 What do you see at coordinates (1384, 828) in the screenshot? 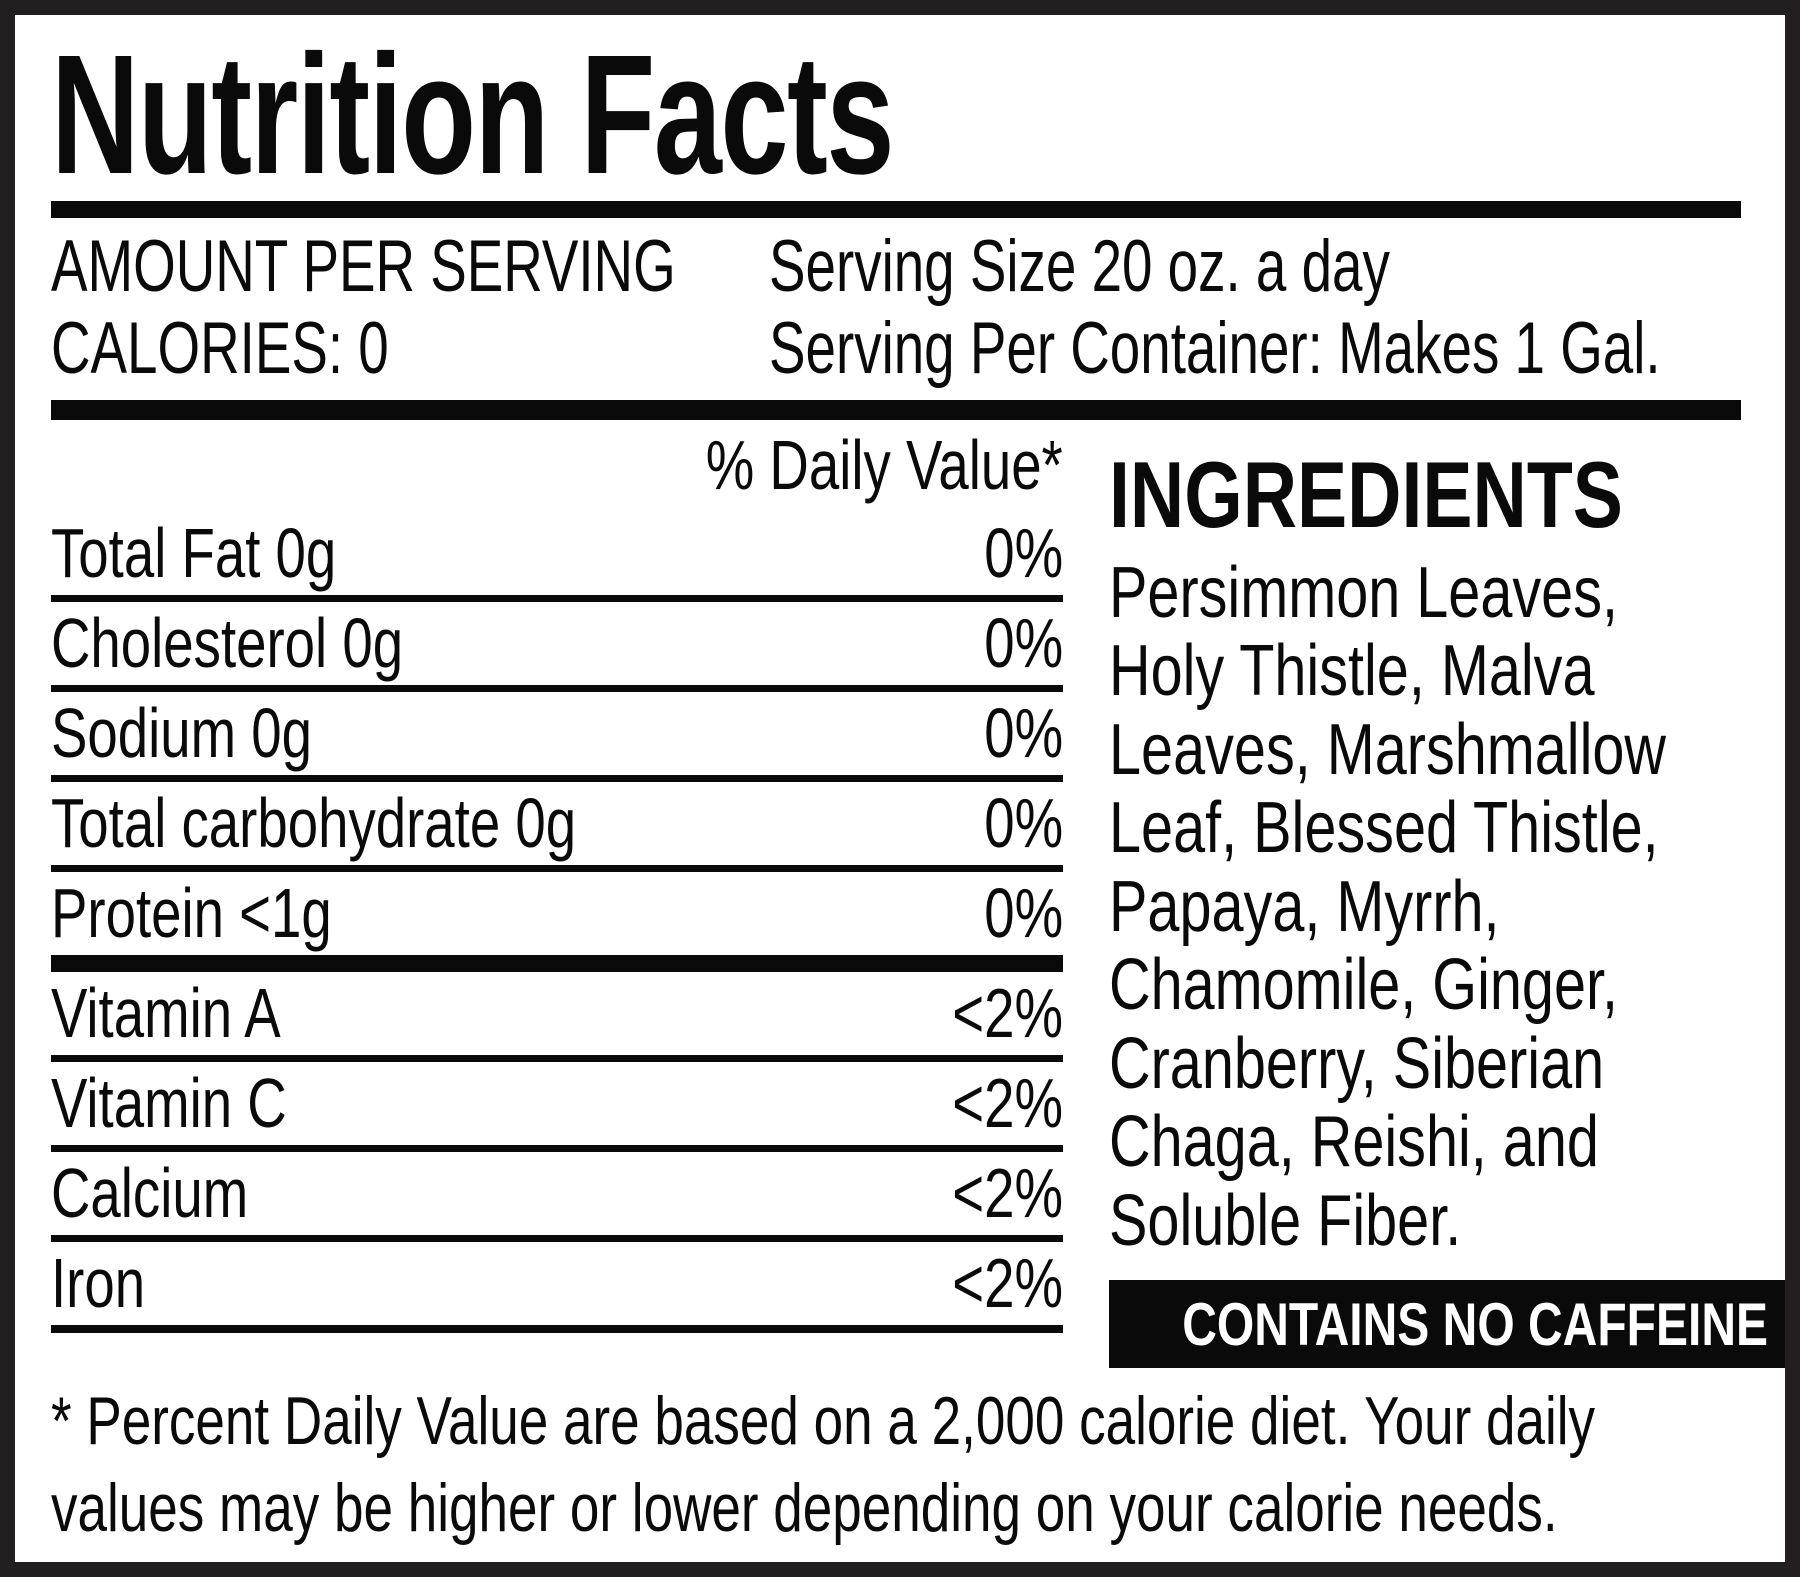
I see `ingredients-line: Leaf, Blessed Thistle,` at bounding box center [1384, 828].